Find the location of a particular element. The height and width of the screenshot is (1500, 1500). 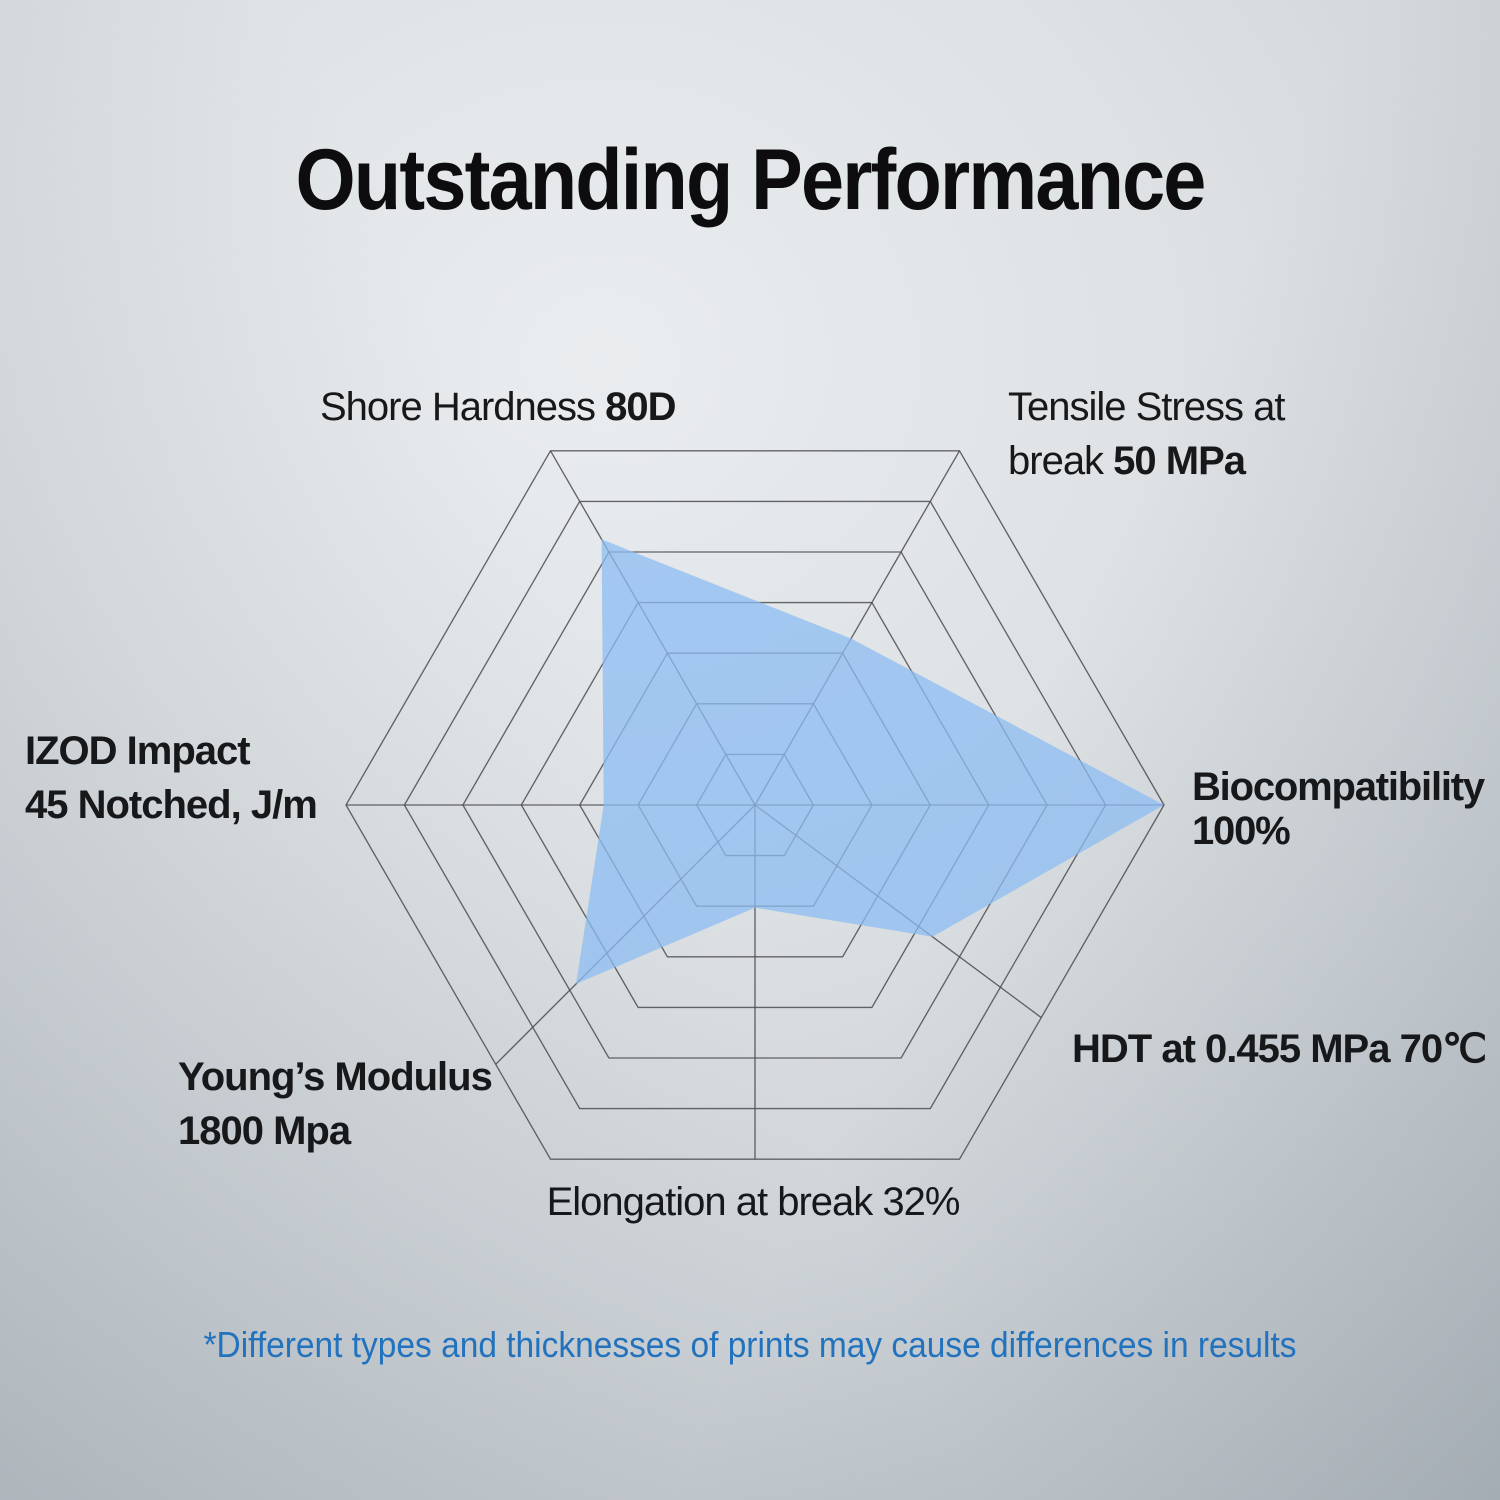

axis-label-value: 1800 Mpa is located at coordinates (264, 1131).